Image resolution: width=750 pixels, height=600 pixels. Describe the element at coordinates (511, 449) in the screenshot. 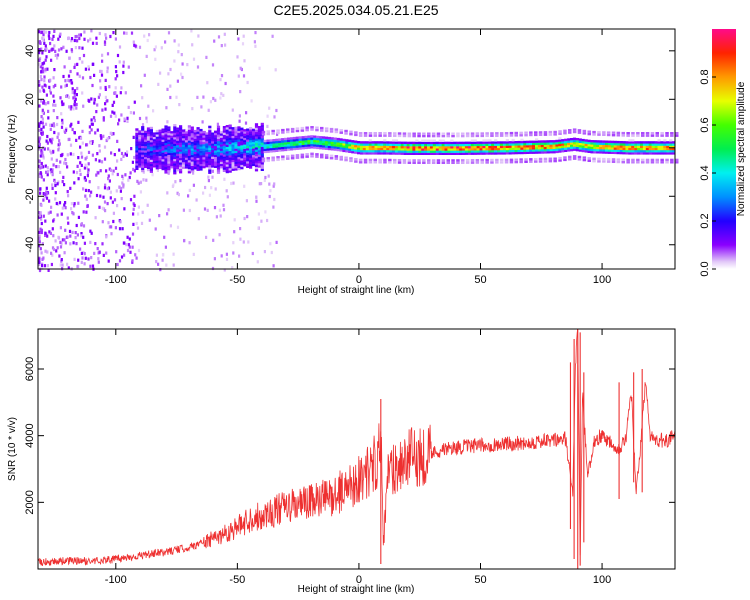

I see `snr-spikes` at that location.